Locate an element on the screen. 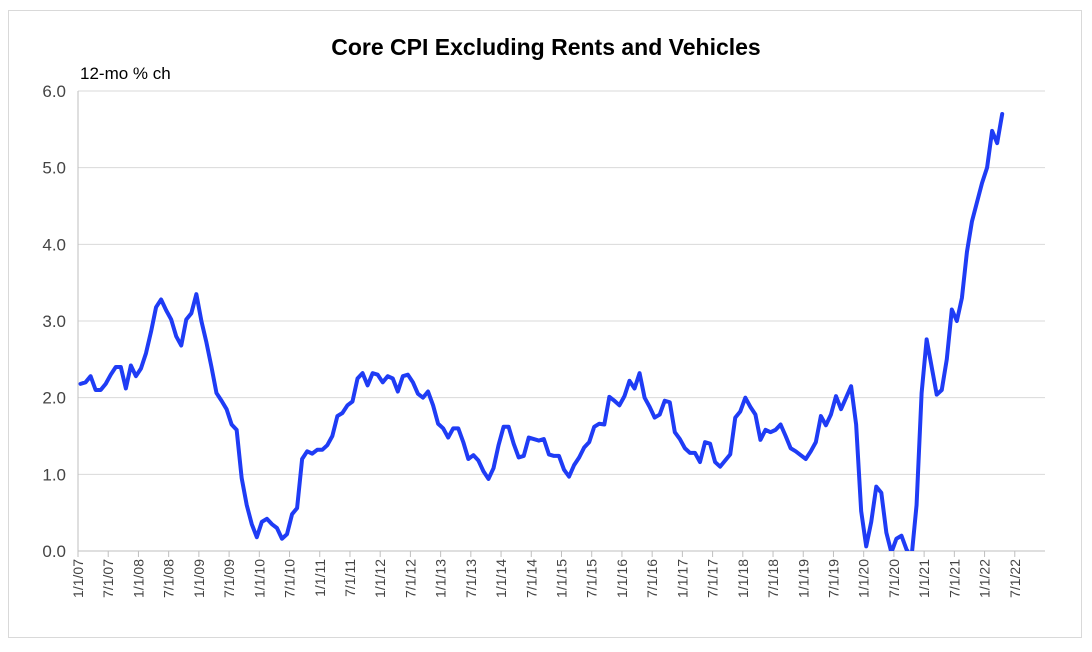 This screenshot has width=1092, height=652. x-tick-label: 7/1/17 is located at coordinates (713, 578).